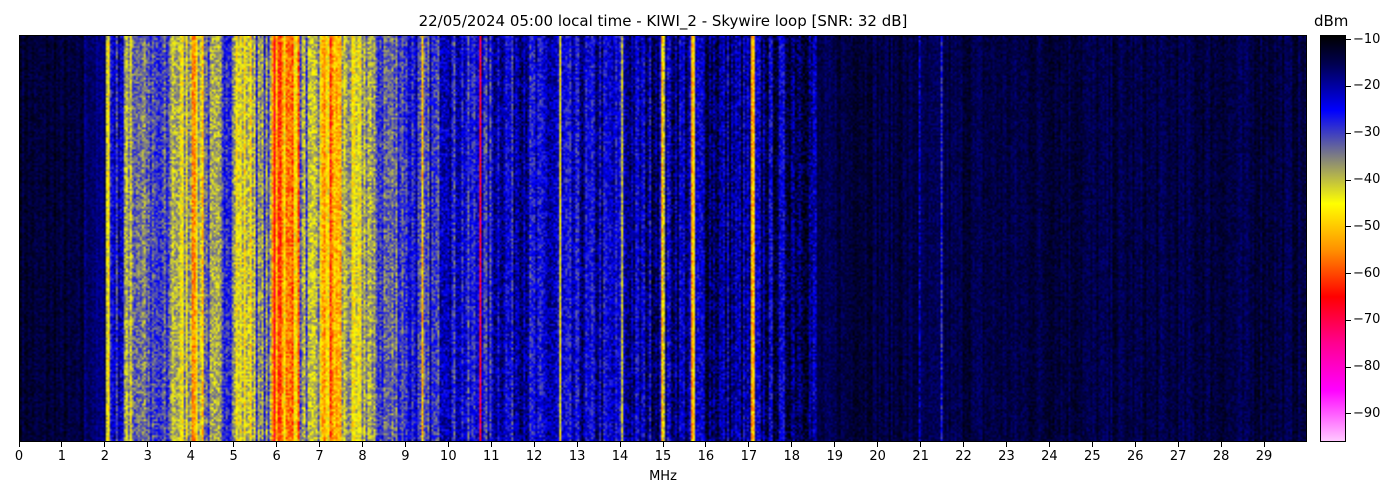 The height and width of the screenshot is (500, 1400). Describe the element at coordinates (577, 456) in the screenshot. I see `x-tick-label: 13` at that location.